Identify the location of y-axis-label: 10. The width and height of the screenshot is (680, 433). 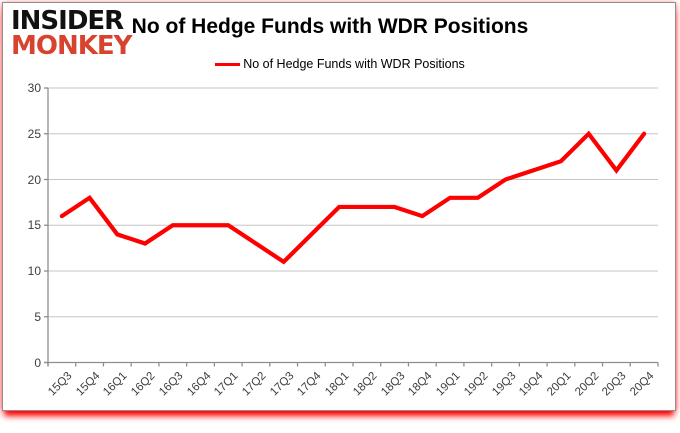
(34, 271).